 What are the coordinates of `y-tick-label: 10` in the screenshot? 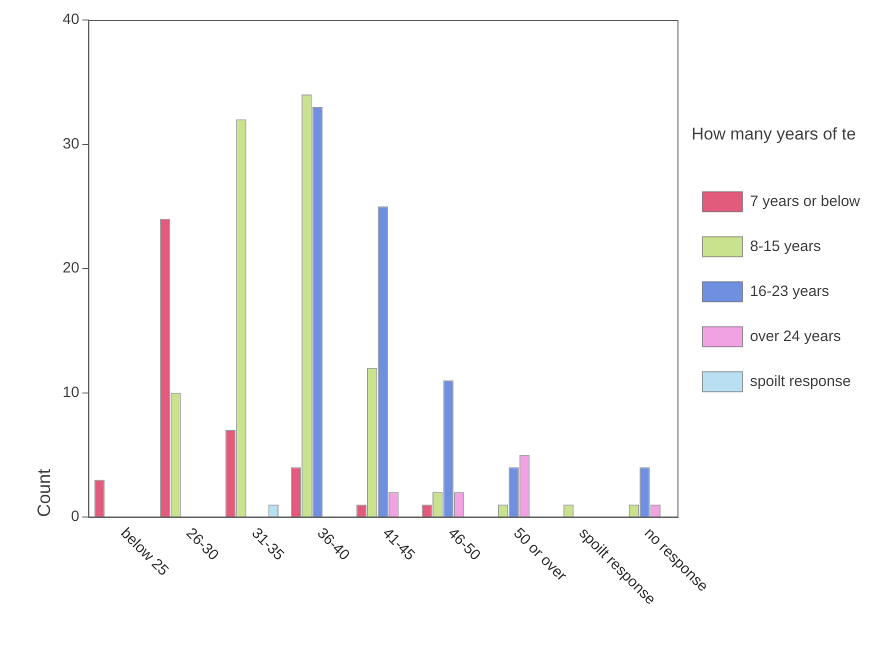 It's located at (71, 392).